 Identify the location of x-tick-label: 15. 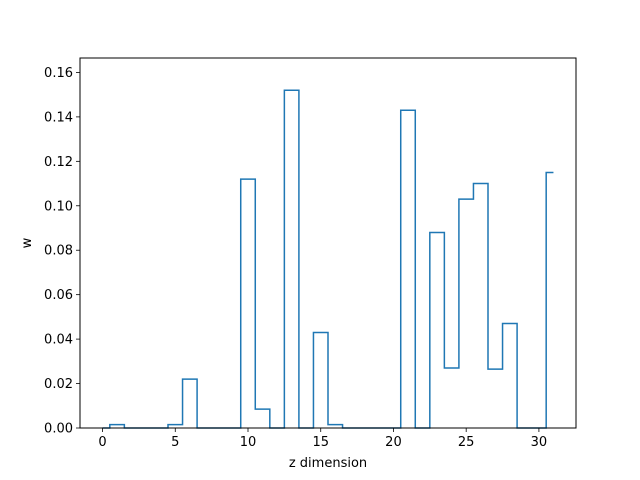
(320, 442).